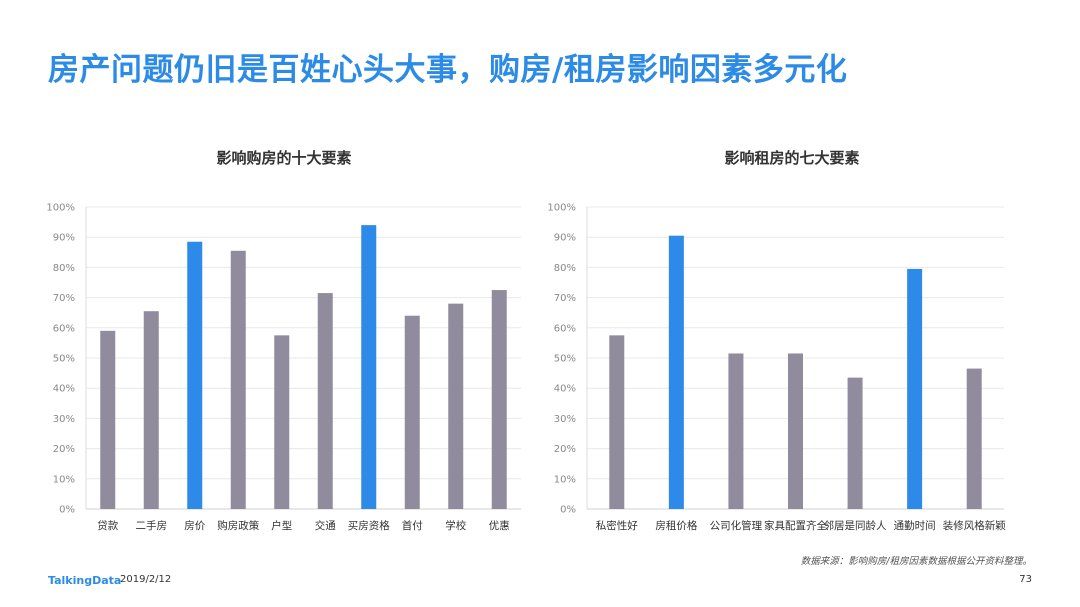  Describe the element at coordinates (565, 268) in the screenshot. I see `chart2-y-tick-label: 80%` at that location.